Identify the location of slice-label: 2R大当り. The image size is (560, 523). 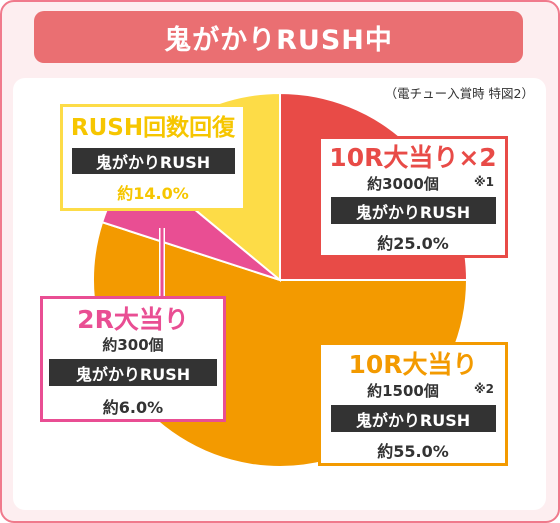
(133, 319).